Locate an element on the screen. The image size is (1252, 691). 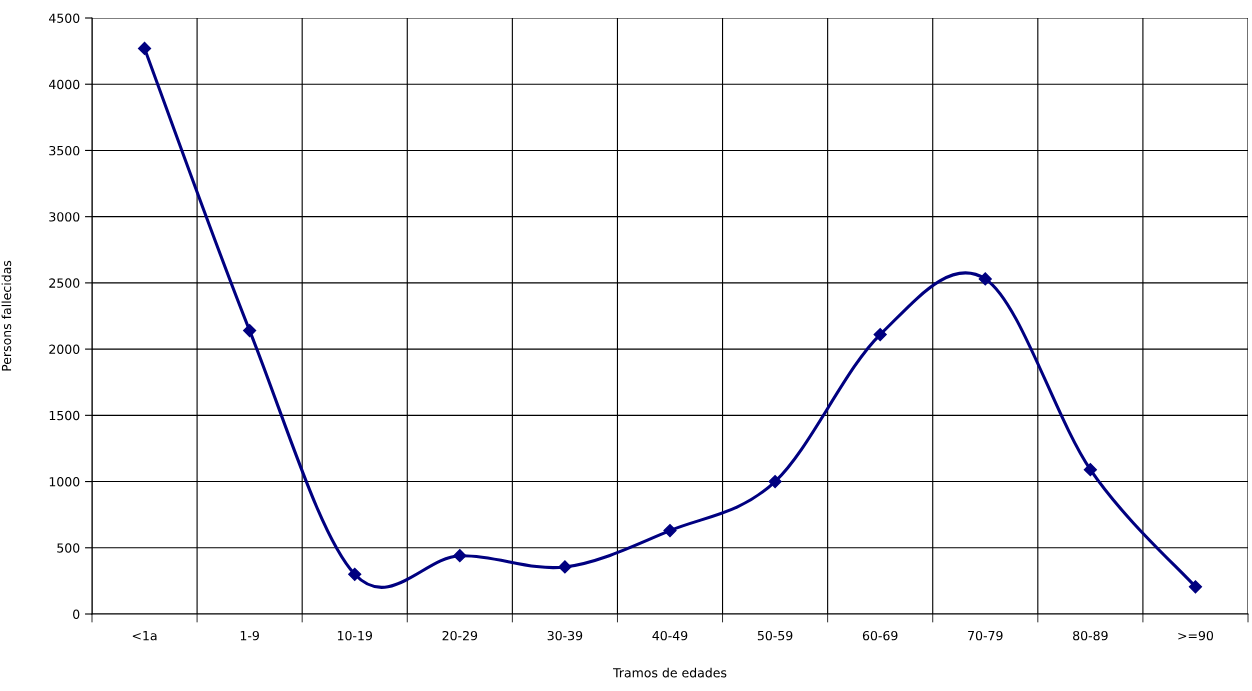
y-tick-label: 4500 is located at coordinates (64, 18).